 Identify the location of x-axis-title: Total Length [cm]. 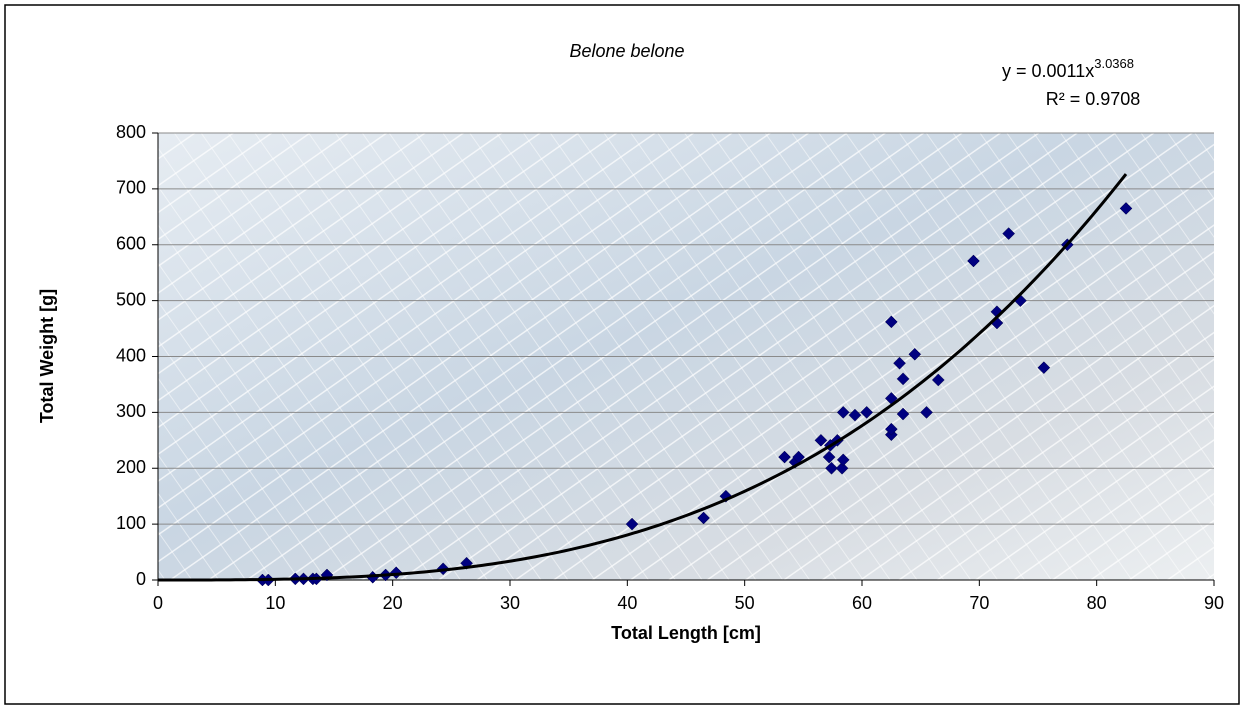
(686, 633).